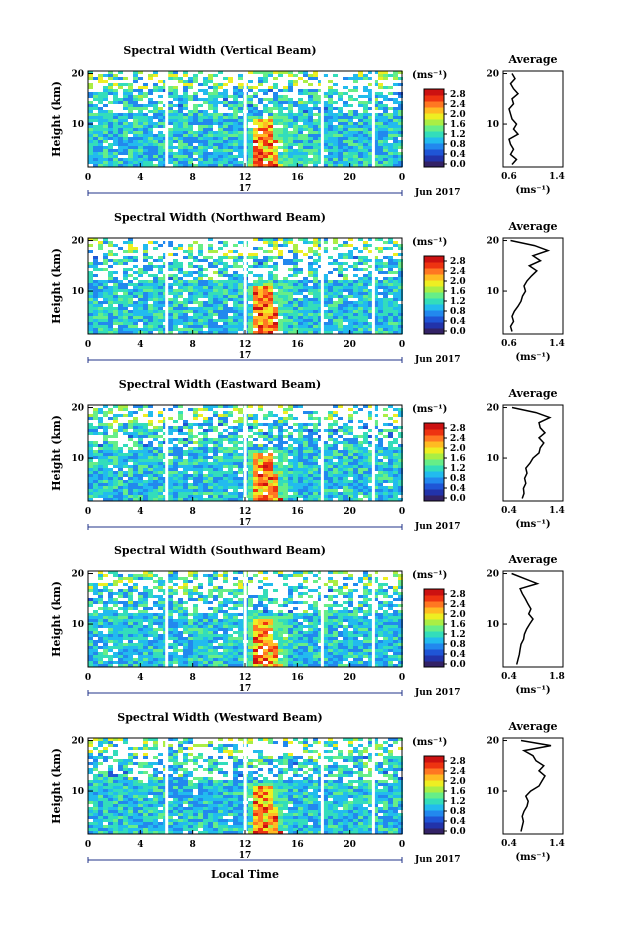  What do you see at coordinates (514, 119) in the screenshot?
I see `avg-profile-line` at bounding box center [514, 119].